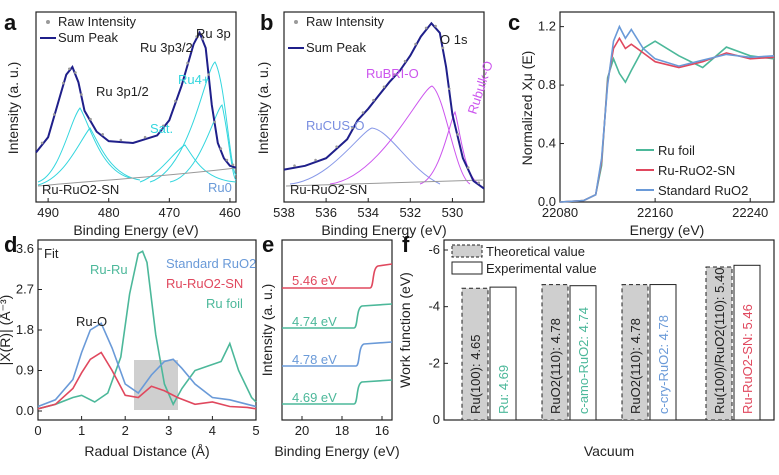 This screenshot has width=779, height=475. What do you see at coordinates (6, 330) in the screenshot?
I see `y-axis-label-d: |X(R)| (Å⁻³)` at bounding box center [6, 330].